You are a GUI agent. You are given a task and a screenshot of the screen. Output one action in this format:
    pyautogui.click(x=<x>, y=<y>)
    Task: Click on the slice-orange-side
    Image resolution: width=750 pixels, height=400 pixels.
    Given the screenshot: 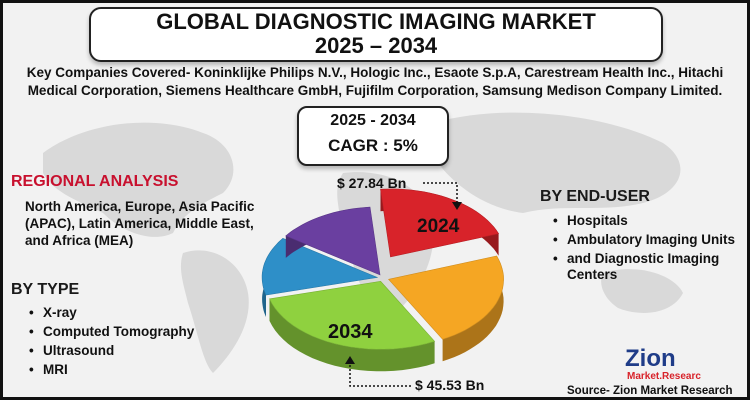 What is the action you would take?
    pyautogui.click(x=473, y=309)
    